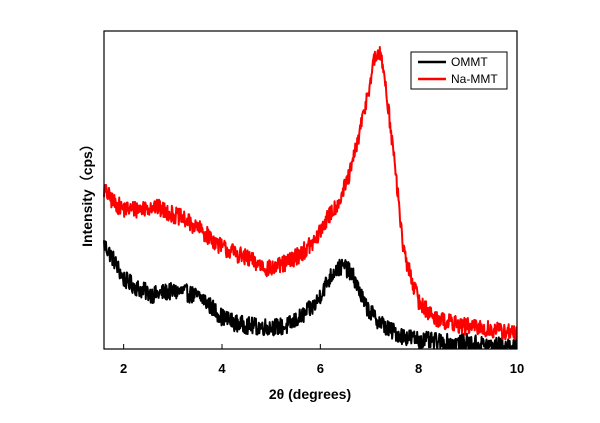 The image size is (600, 423). What do you see at coordinates (474, 79) in the screenshot?
I see `legend-label-na-mmt: Na-MMT` at bounding box center [474, 79].